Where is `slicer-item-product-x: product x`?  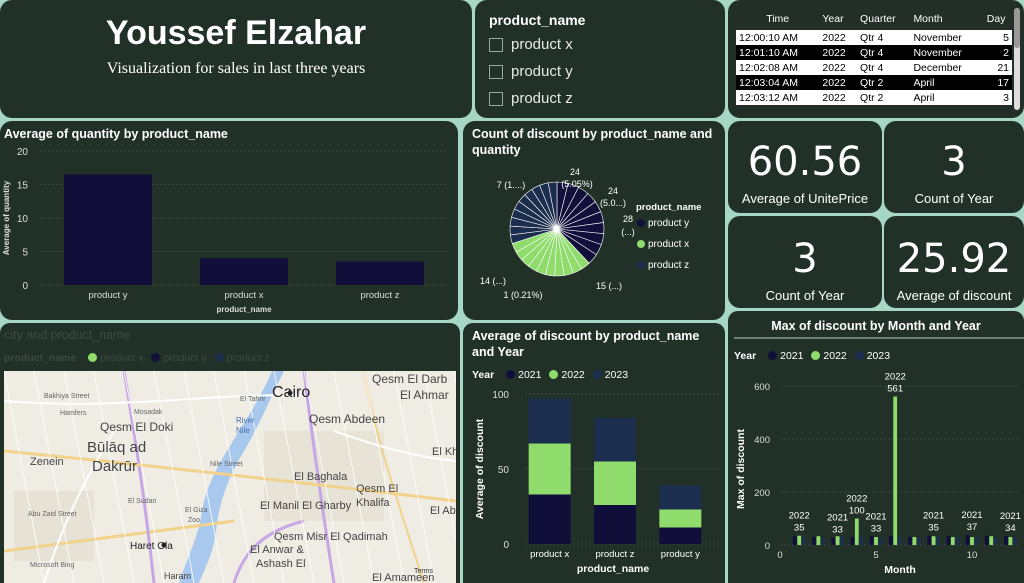
slicer-item-product-x: product x is located at coordinates (531, 44).